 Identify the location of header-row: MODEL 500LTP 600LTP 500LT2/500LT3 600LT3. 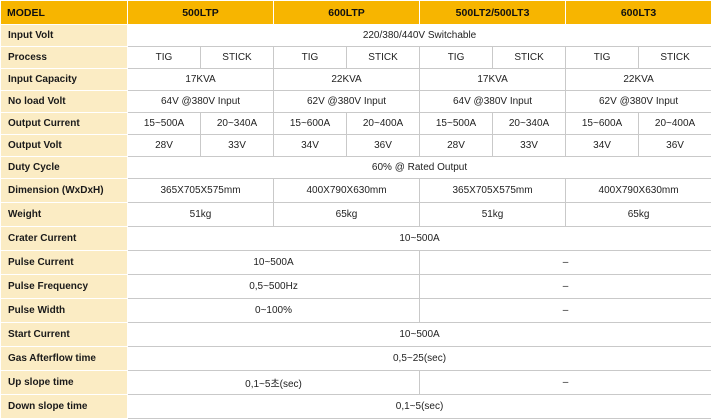
(356, 13).